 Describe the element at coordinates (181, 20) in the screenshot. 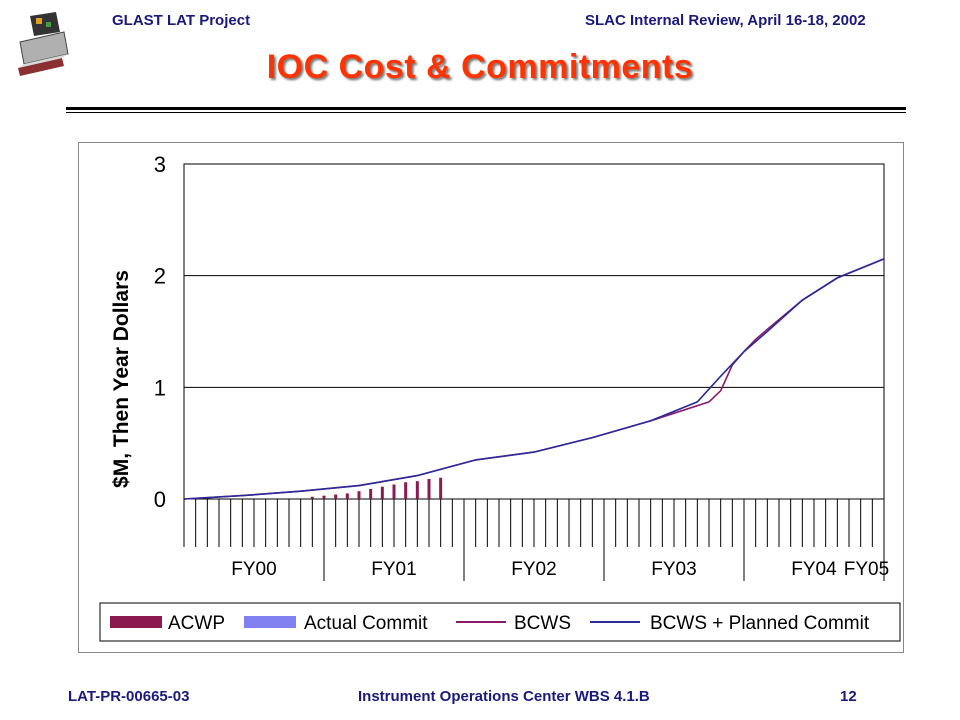

I see `header-project: GLAST LAT Project` at that location.